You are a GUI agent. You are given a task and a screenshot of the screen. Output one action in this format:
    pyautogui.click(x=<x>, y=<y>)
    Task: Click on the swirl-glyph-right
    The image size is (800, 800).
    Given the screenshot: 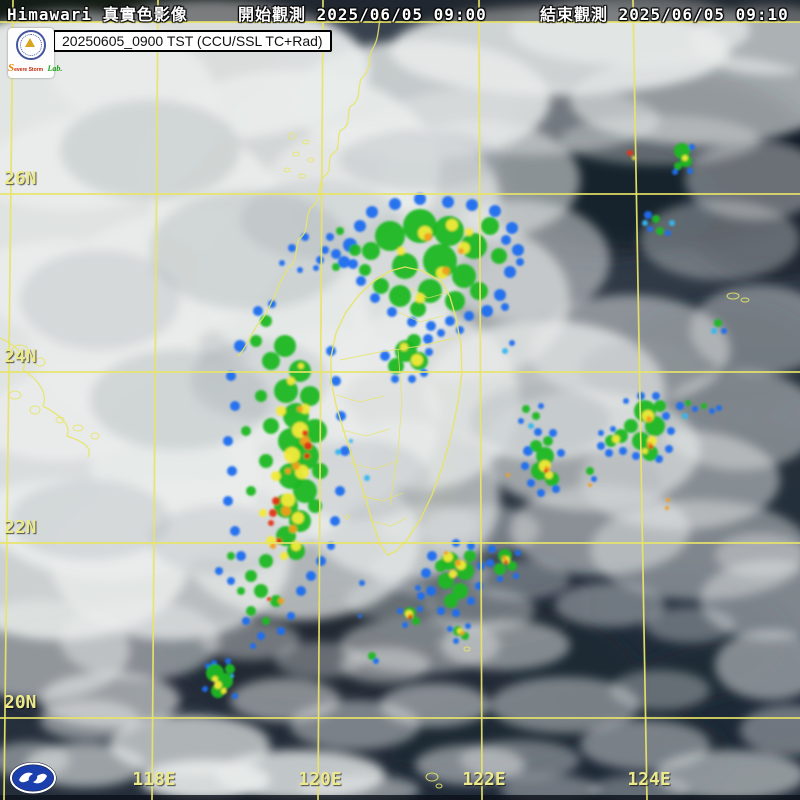 What is the action you would take?
    pyautogui.click(x=40, y=778)
    